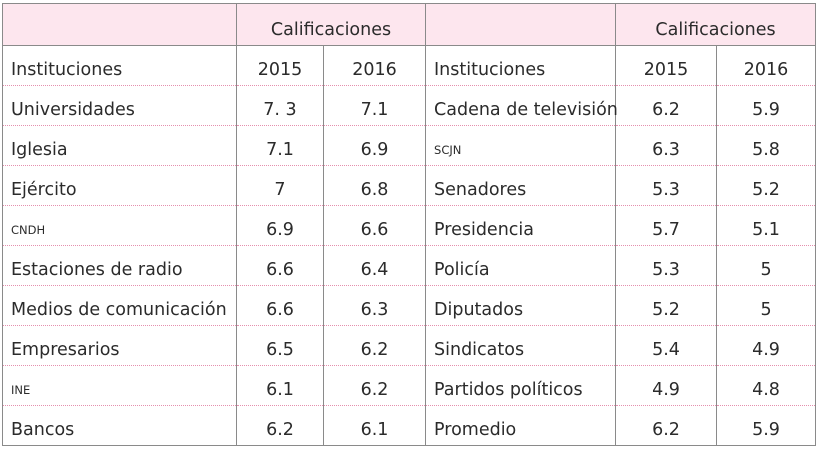 Image resolution: width=817 pixels, height=461 pixels. I want to click on score-2015: 5.2, so click(666, 305).